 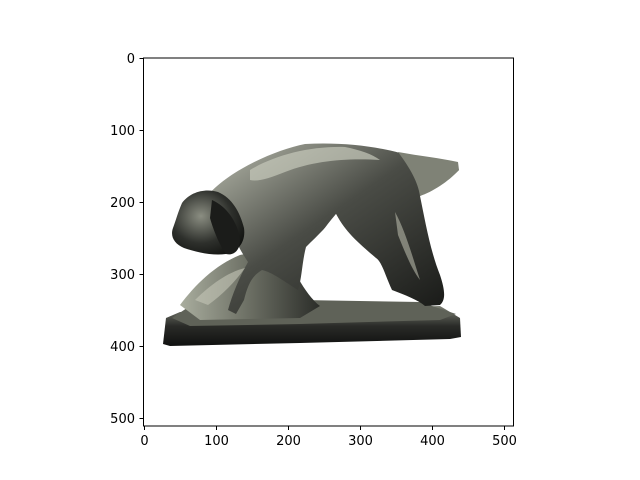 What do you see at coordinates (432, 441) in the screenshot?
I see `x-tick-label: 400` at bounding box center [432, 441].